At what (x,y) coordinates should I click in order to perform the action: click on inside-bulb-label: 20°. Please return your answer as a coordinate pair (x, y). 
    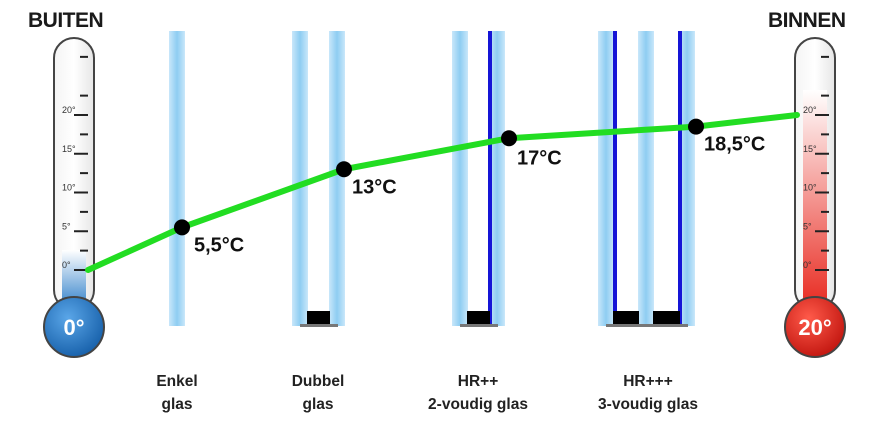
    Looking at the image, I should click on (814, 327).